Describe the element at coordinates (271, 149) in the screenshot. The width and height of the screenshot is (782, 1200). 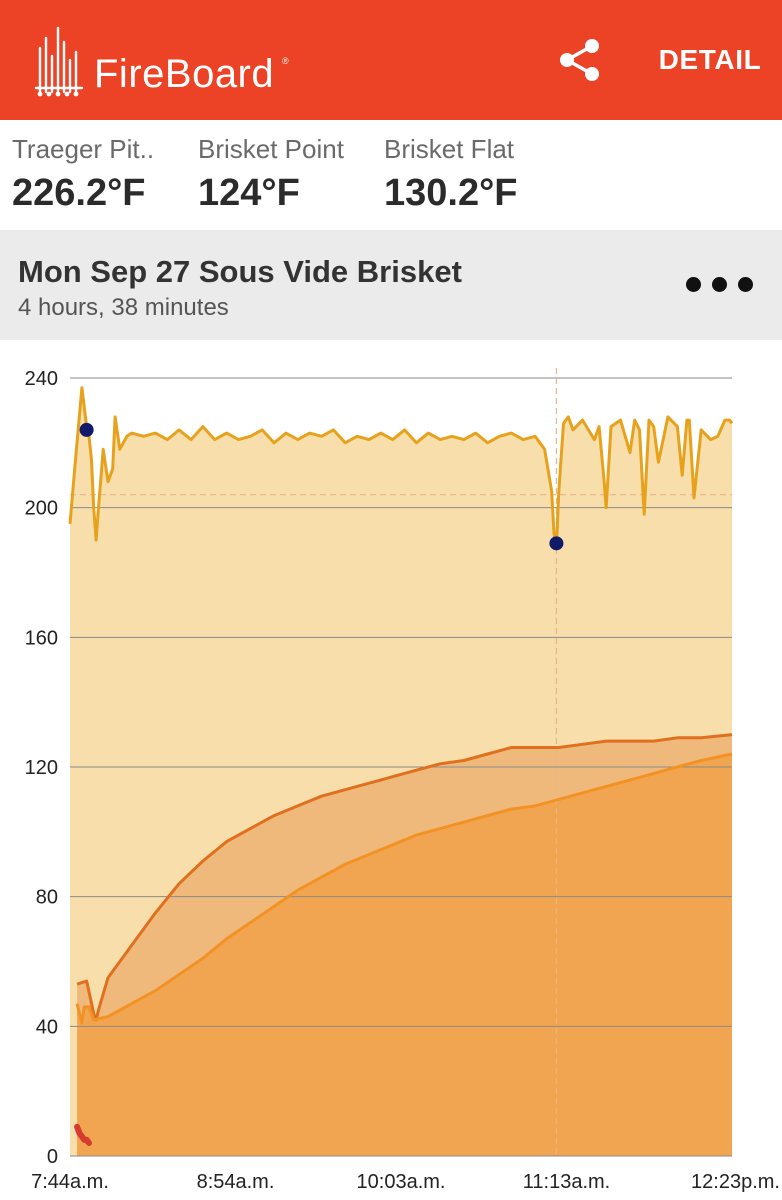
I see `probe-name: Brisket Point` at that location.